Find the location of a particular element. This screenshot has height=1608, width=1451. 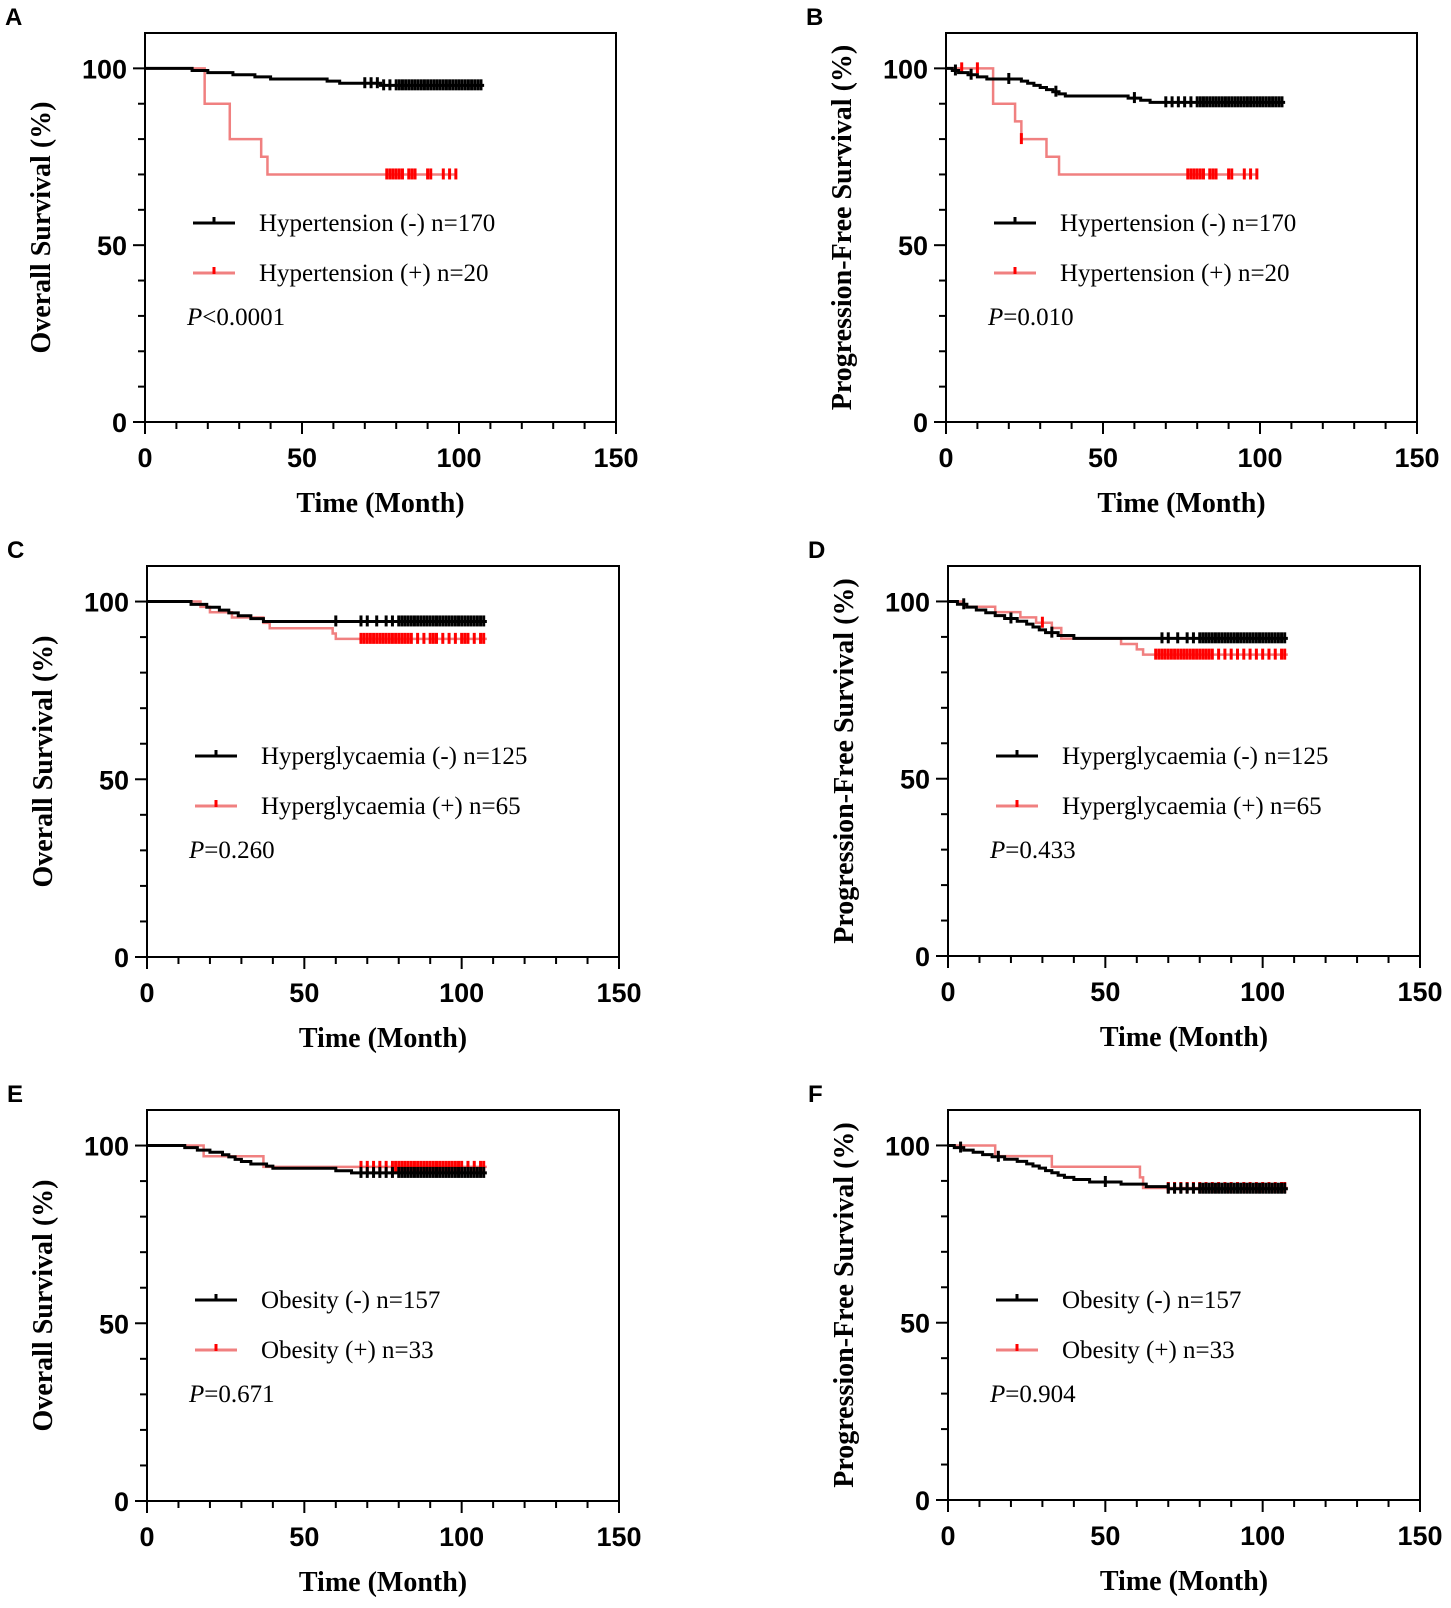

p-value-text: =0.010 is located at coordinates (1038, 317).